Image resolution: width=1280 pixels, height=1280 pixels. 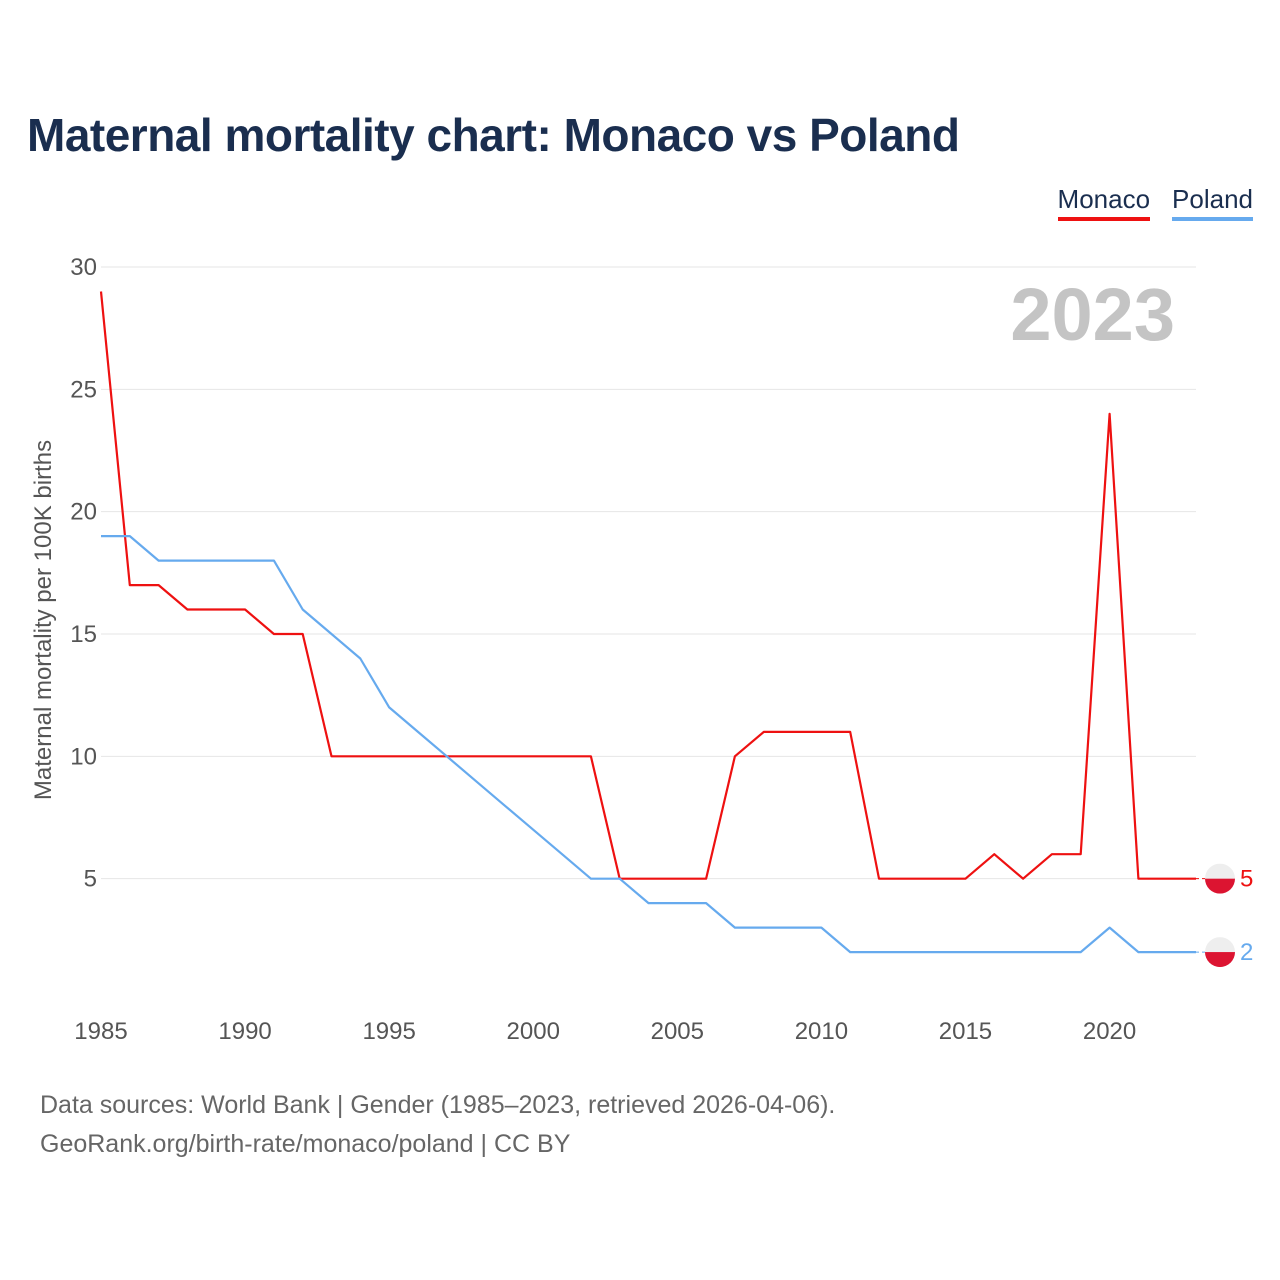 I want to click on y-axis-ticks: 5 10 15 20 25 30, so click(x=83, y=573).